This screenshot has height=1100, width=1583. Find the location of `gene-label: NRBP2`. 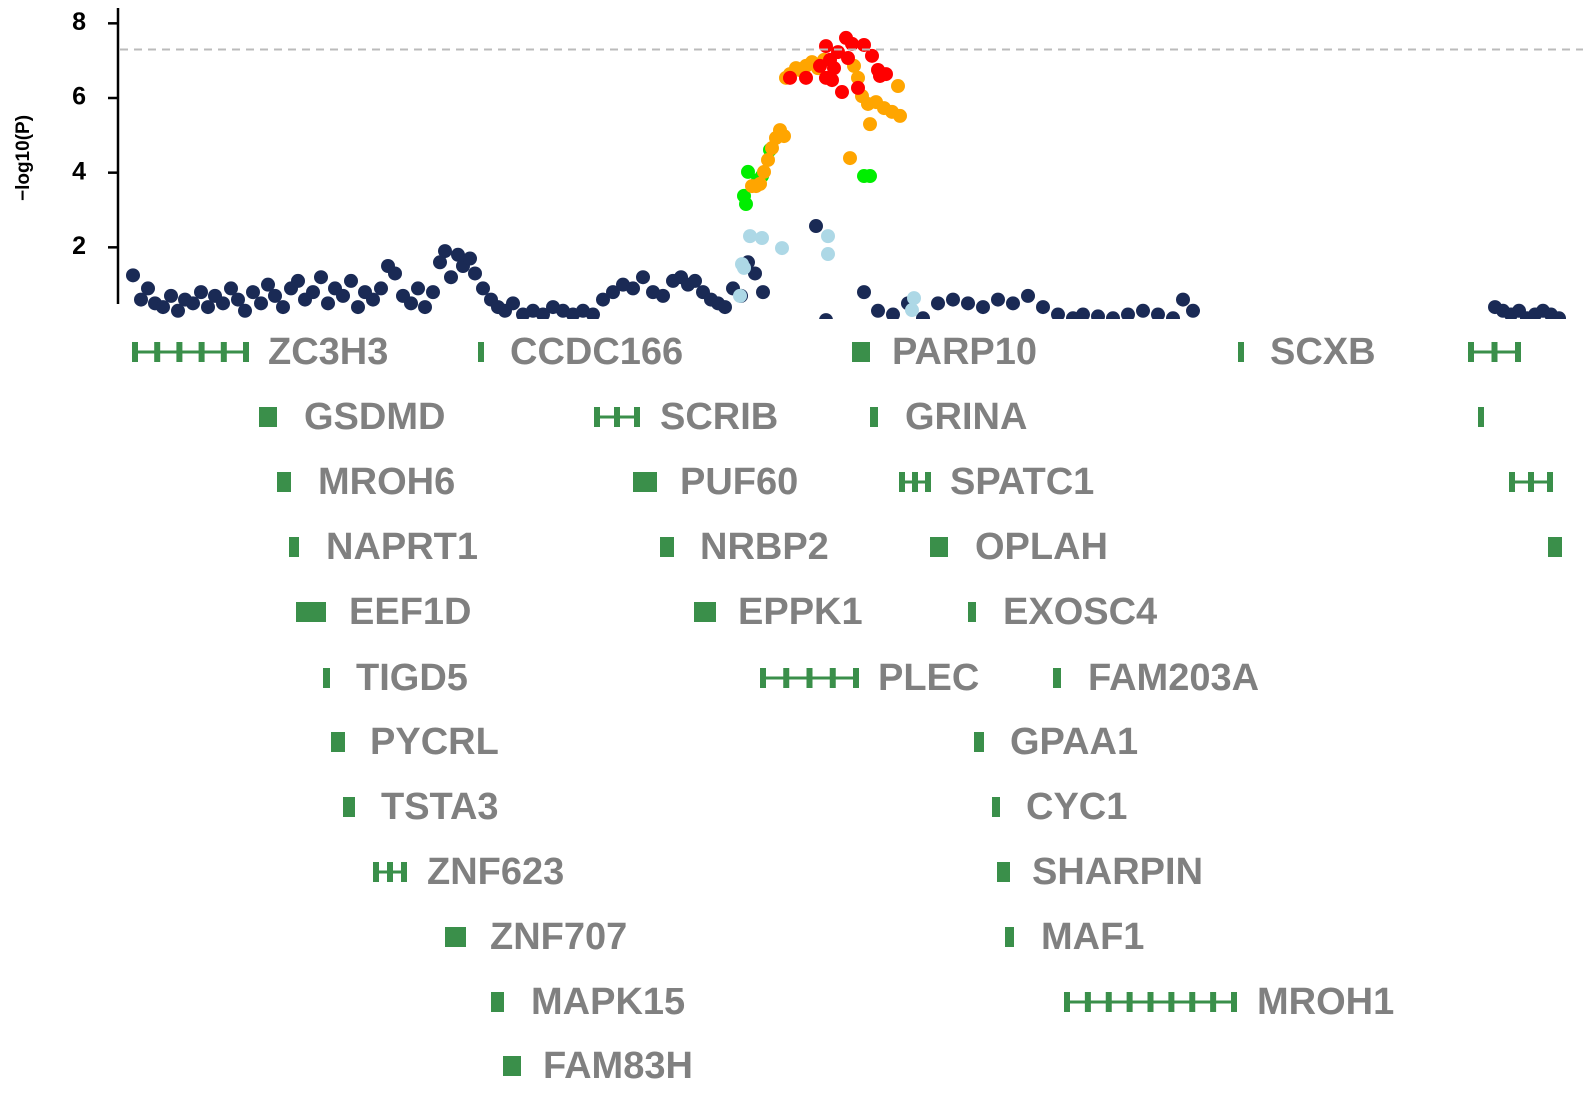

gene-label: NRBP2 is located at coordinates (764, 547).